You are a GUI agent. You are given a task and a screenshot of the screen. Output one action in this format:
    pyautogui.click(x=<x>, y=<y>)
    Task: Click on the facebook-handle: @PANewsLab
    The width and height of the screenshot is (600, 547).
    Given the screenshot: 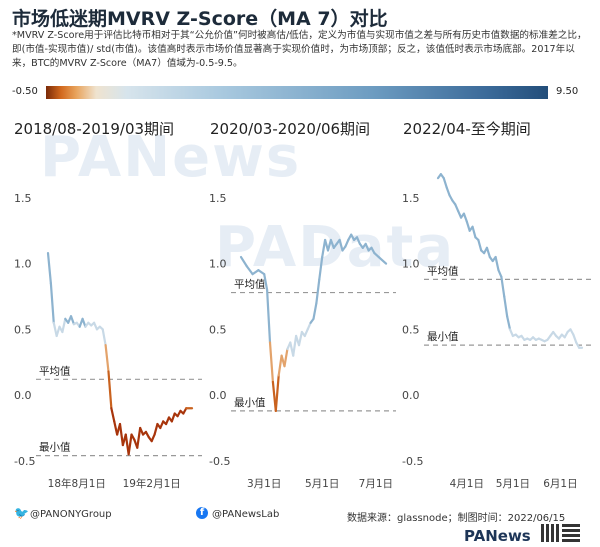 What is the action you would take?
    pyautogui.click(x=246, y=514)
    